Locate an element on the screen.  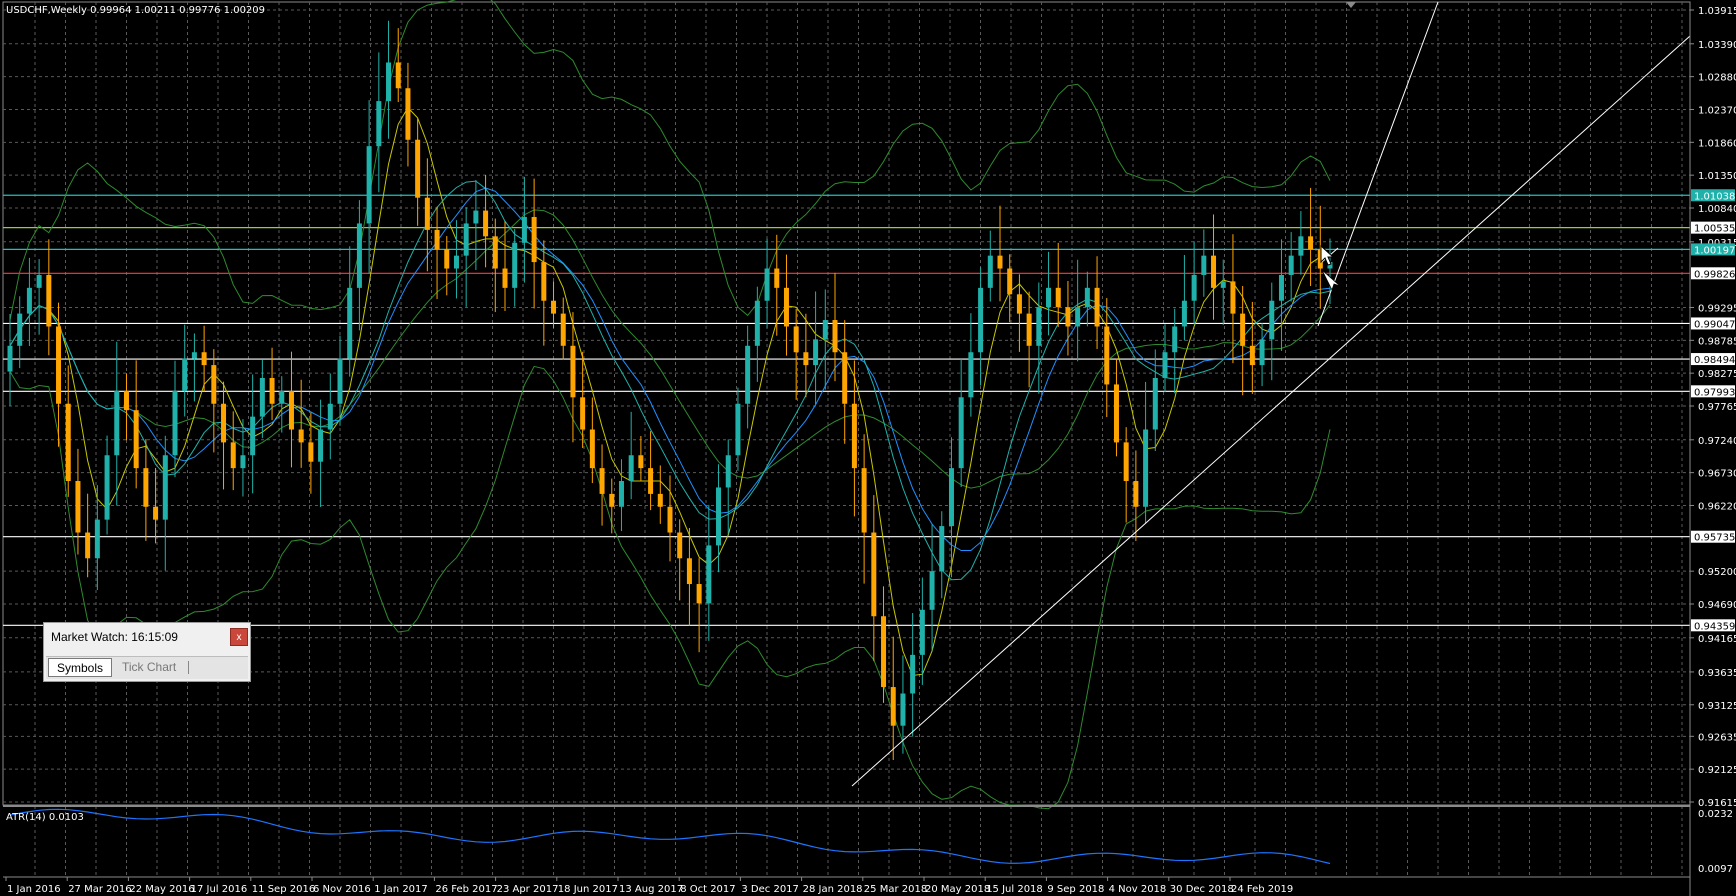
price-tick-label: 1.01350 is located at coordinates (1717, 176).